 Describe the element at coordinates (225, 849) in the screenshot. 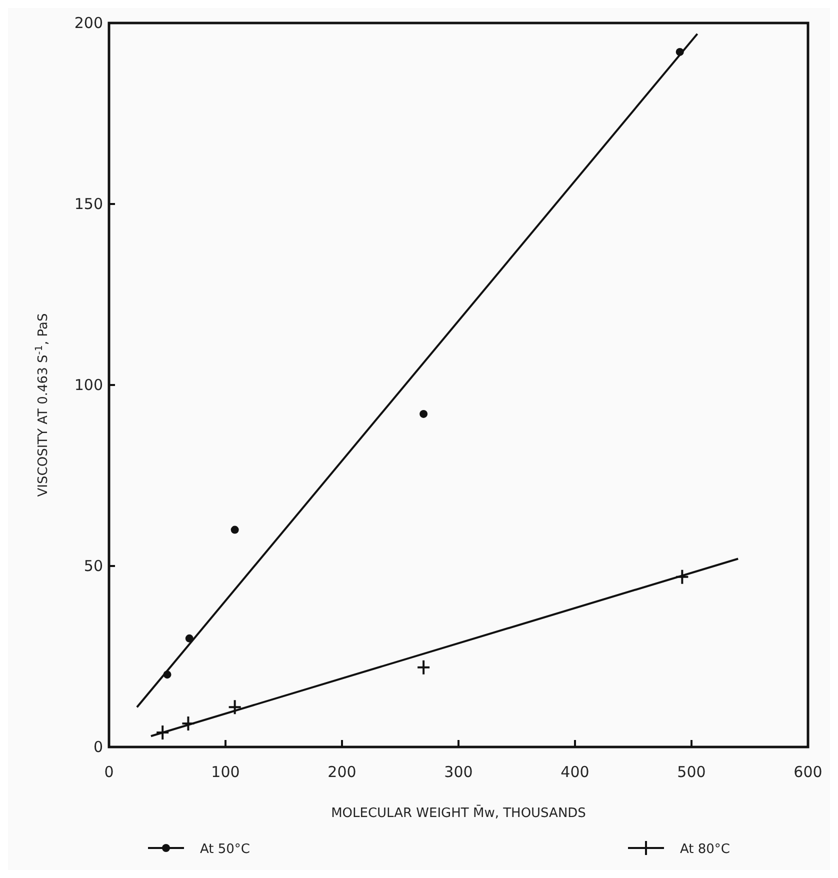

I see `legend-label: At 50°C` at that location.